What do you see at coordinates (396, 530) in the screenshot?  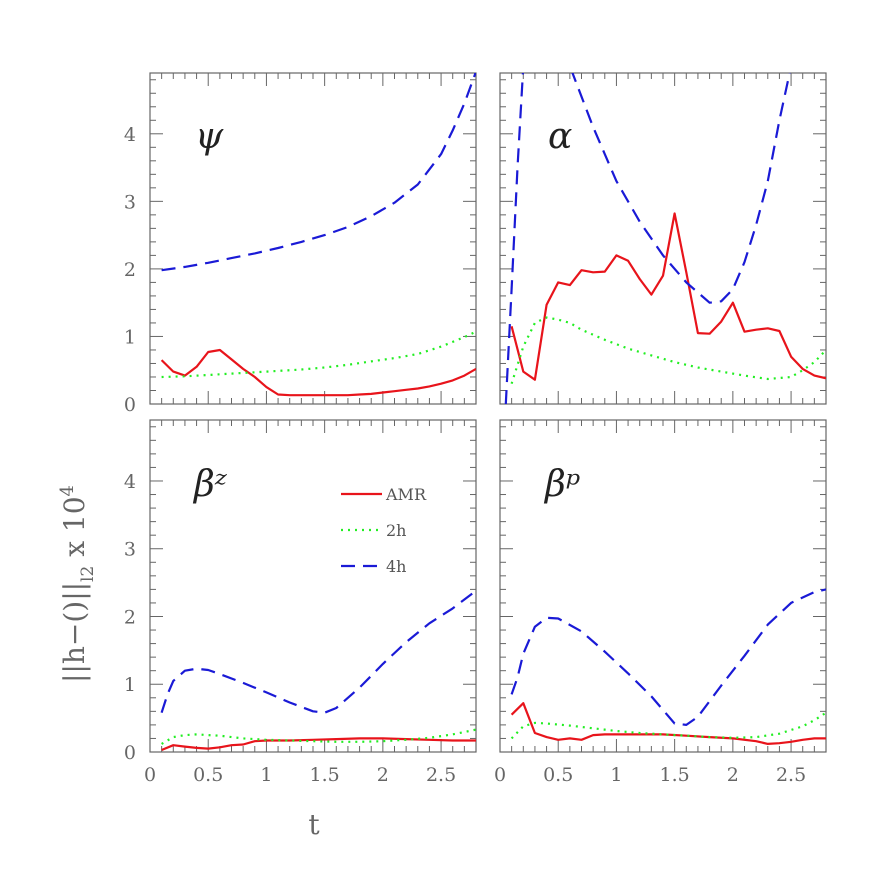 I see `legend-entry-2h: 2h` at bounding box center [396, 530].